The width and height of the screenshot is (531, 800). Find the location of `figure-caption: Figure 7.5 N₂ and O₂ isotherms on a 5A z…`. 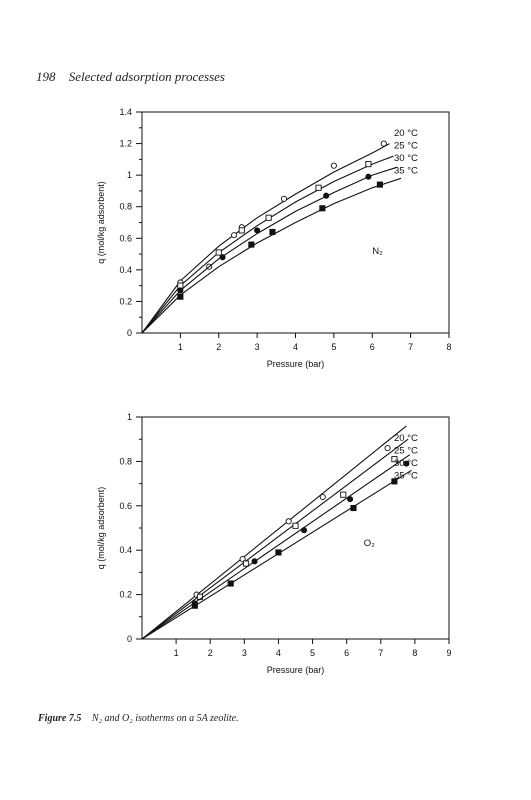

figure-caption: Figure 7.5 N₂ and O₂ isotherms on a 5A z… is located at coordinates (138, 718).